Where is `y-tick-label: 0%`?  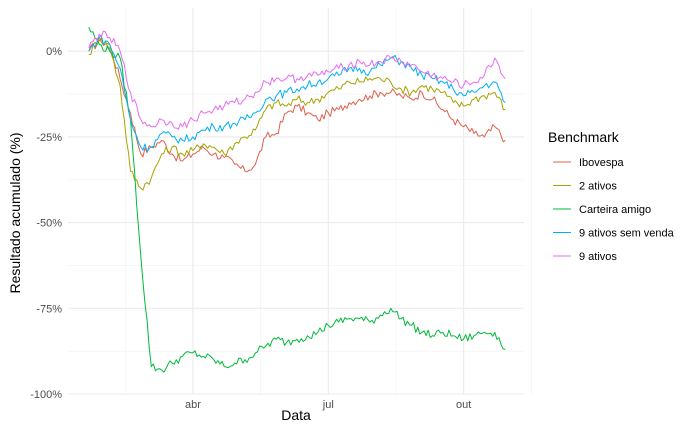 y-tick-label: 0% is located at coordinates (54, 52).